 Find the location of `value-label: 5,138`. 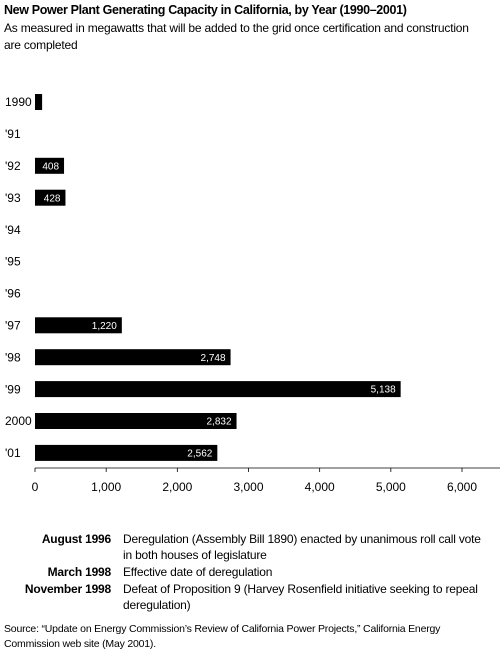

value-label: 5,138 is located at coordinates (383, 390).